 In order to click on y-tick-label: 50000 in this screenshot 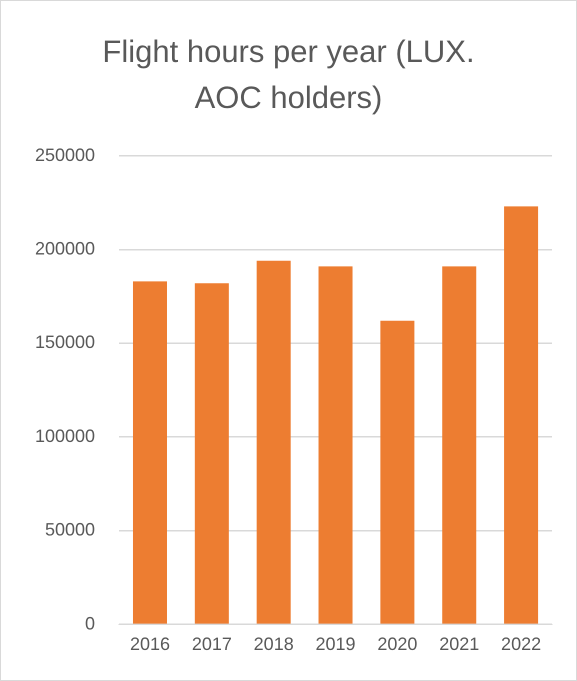, I will do `click(70, 530)`.